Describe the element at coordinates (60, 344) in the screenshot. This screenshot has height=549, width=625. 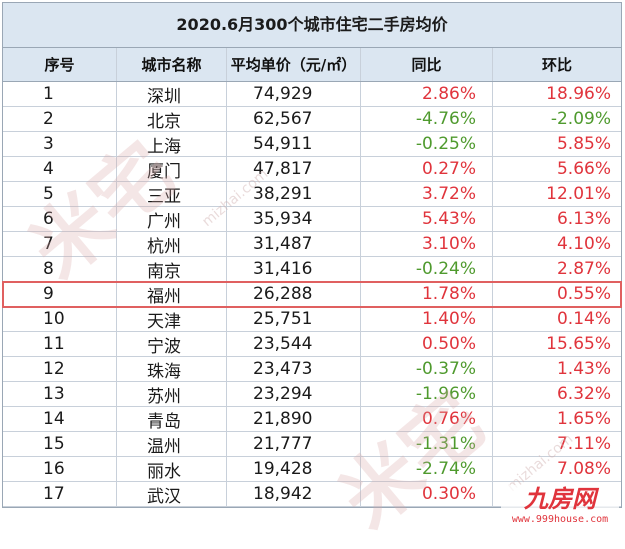
I see `row-index: 11` at that location.